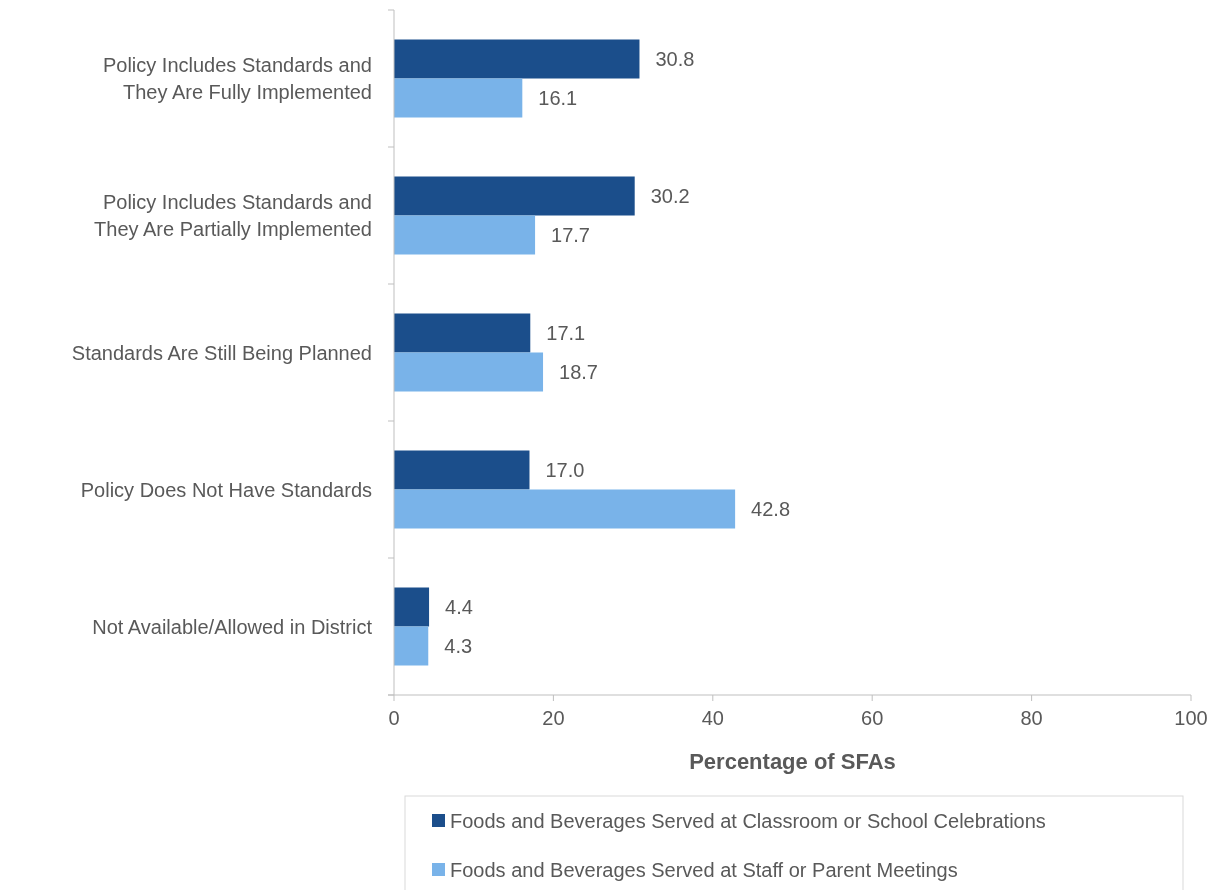 The height and width of the screenshot is (890, 1220). Describe the element at coordinates (771, 509) in the screenshot. I see `data-label: 42.8` at that location.